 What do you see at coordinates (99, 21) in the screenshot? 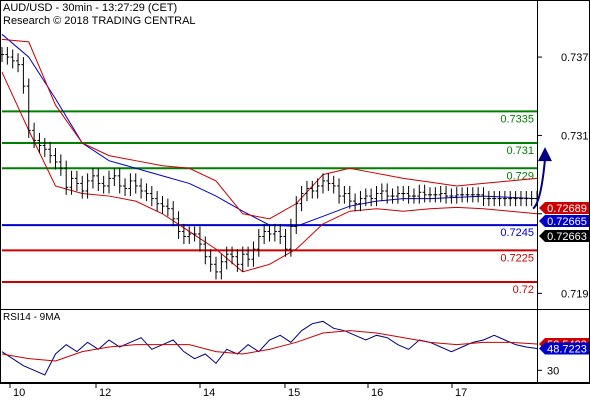
I see `chart-subtitle: Research © 2018 TRADING CENTRAL` at bounding box center [99, 21].